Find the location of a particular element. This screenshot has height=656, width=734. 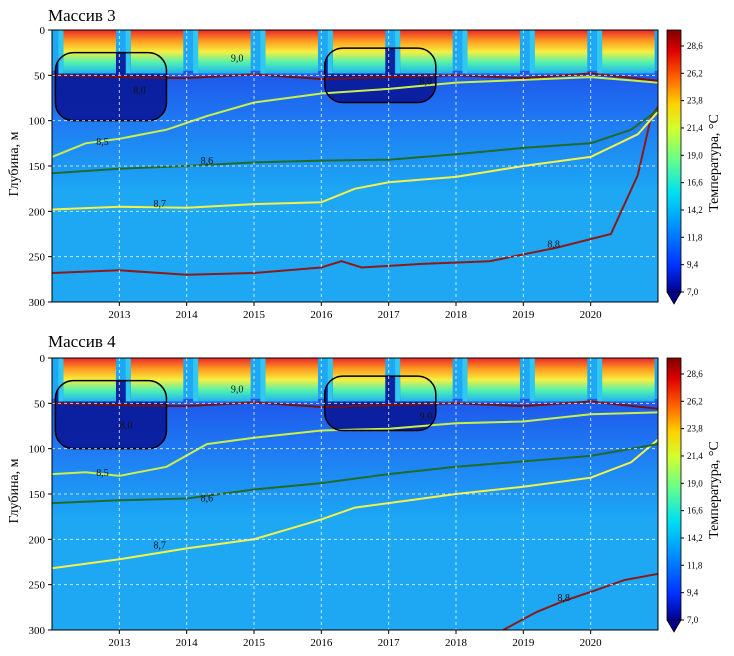

contour-label-5: 9,0 is located at coordinates (237, 59).